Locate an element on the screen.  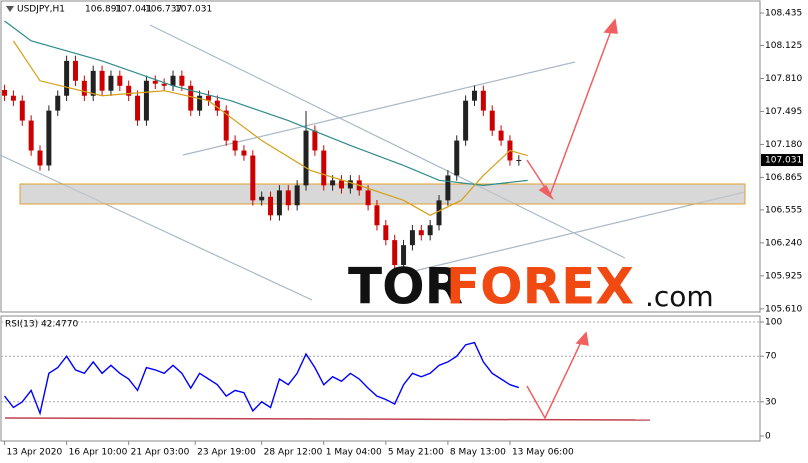
support-zone is located at coordinates (382, 194).